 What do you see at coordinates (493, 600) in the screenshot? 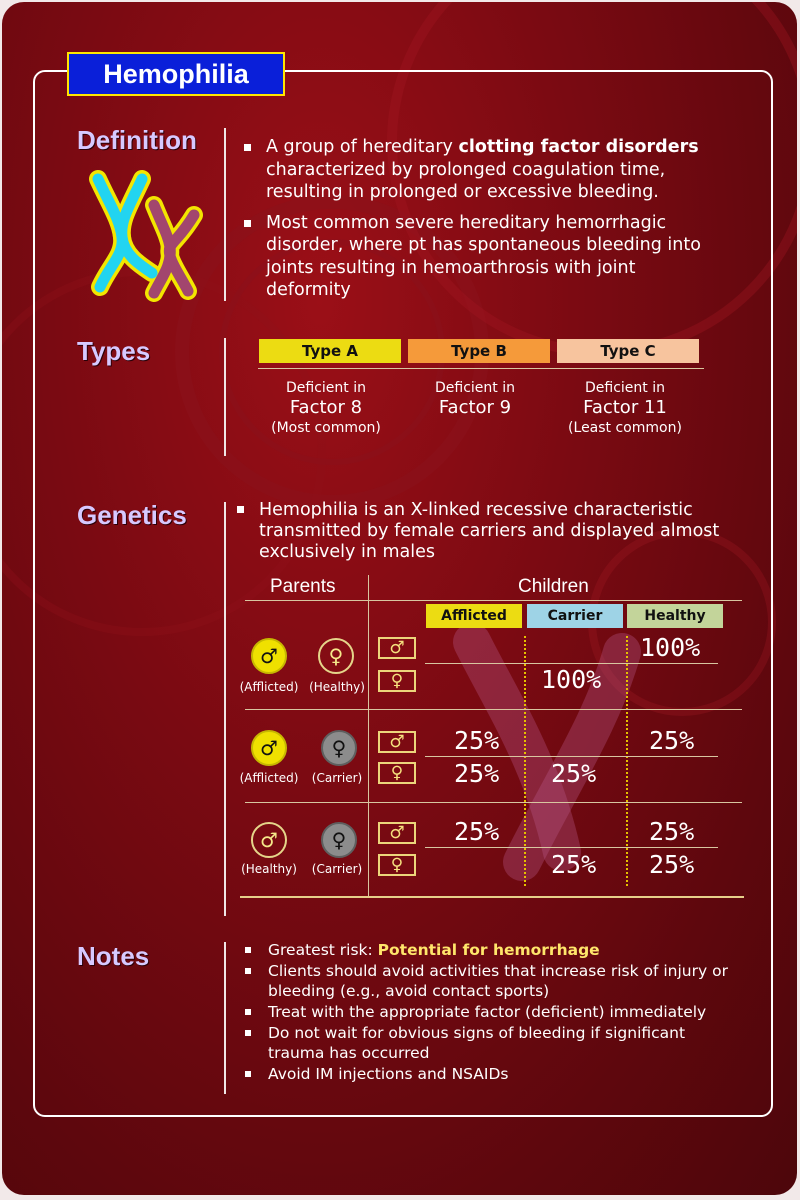
I see `genetics-header-line` at bounding box center [493, 600].